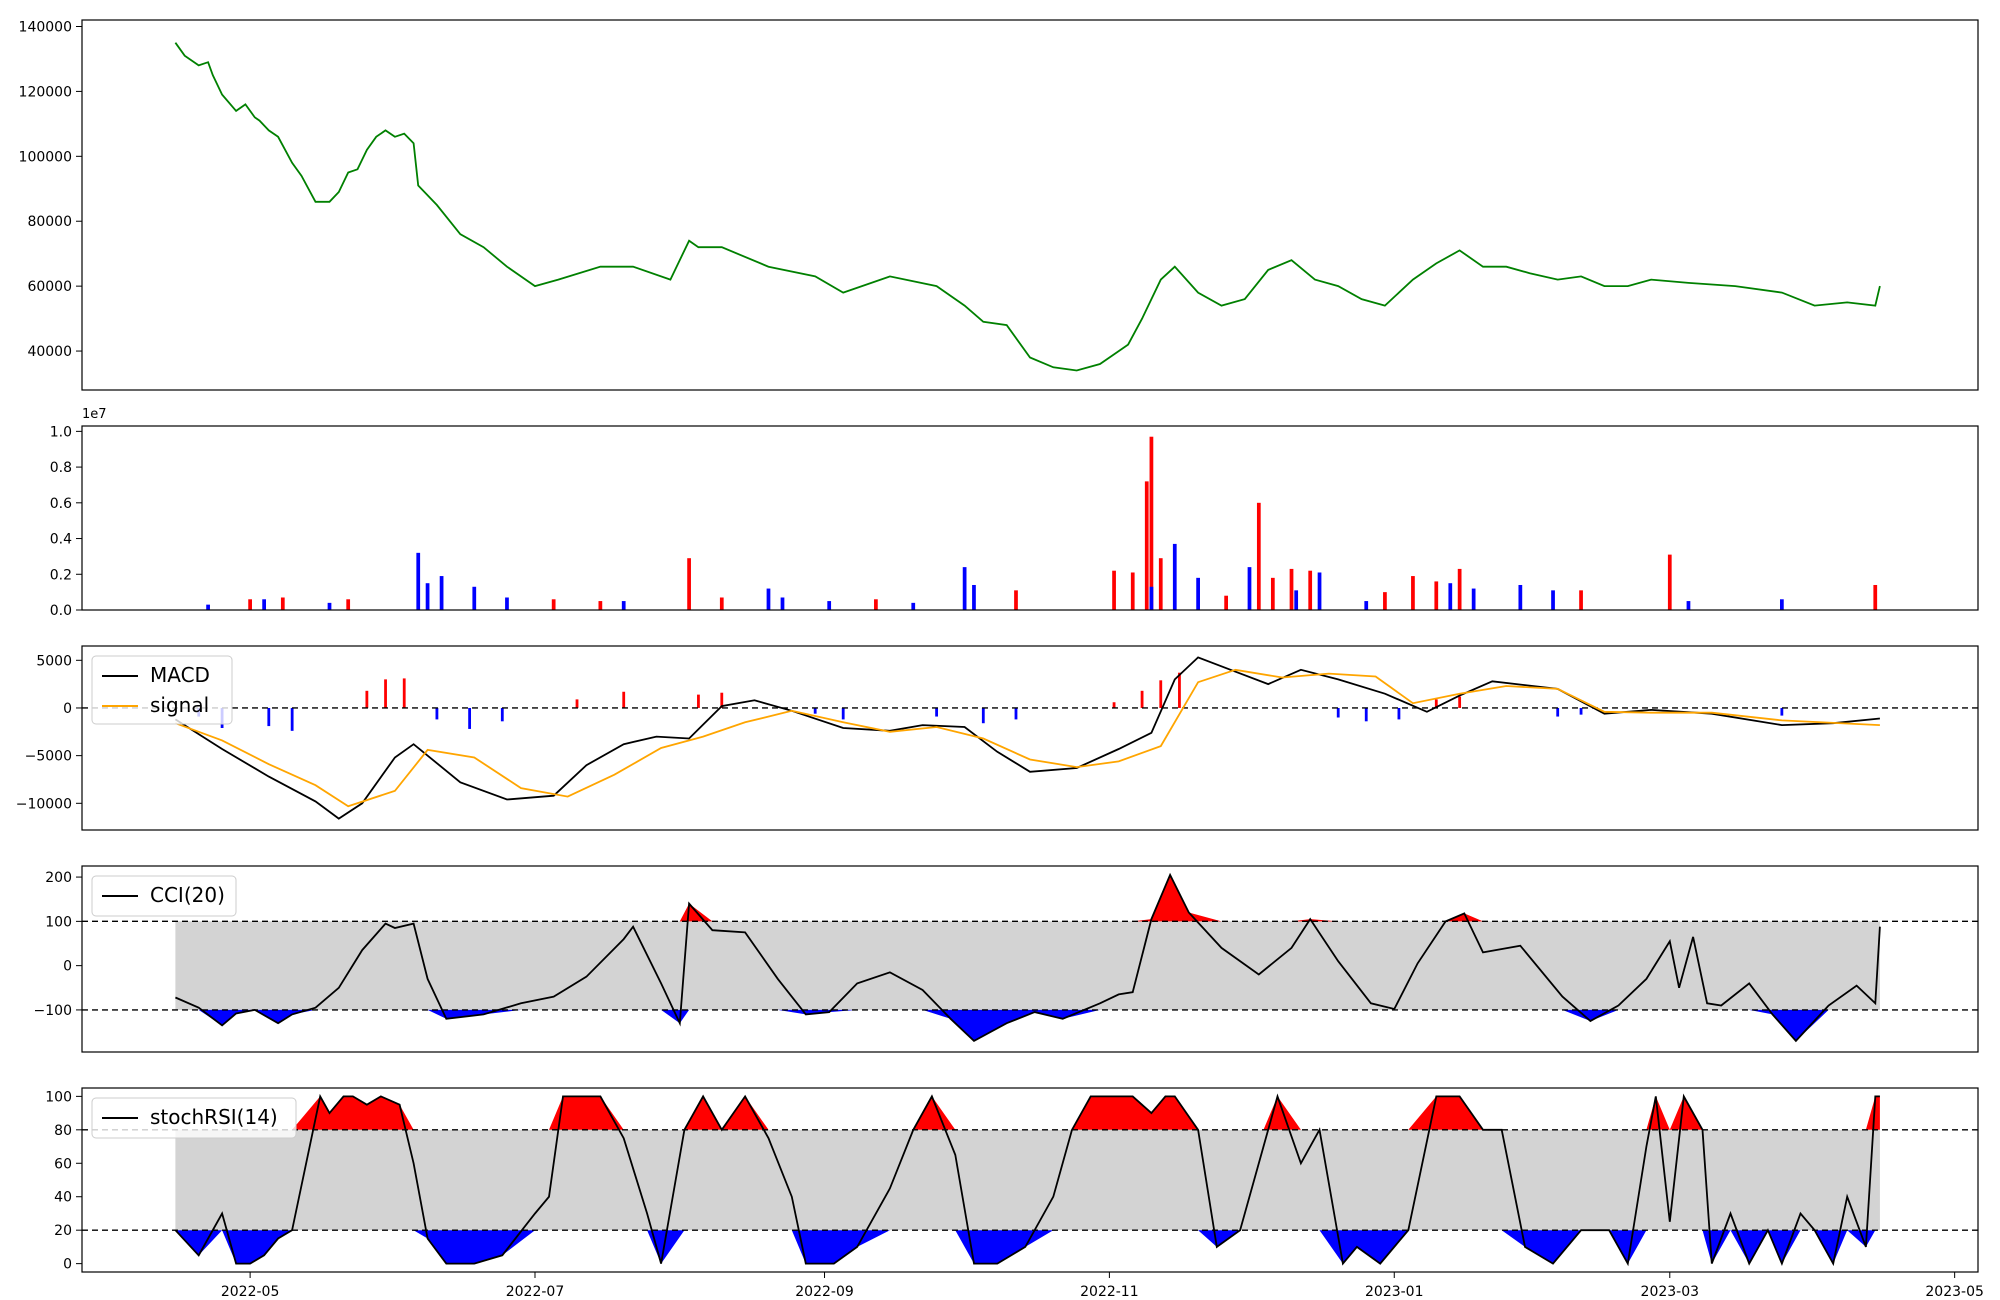 This screenshot has width=2000, height=1300. What do you see at coordinates (63, 1164) in the screenshot?
I see `stochrsi-ytick-label: 60` at bounding box center [63, 1164].